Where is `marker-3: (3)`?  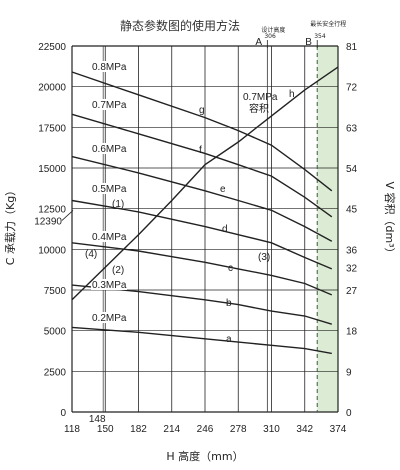
marker-3: (3) is located at coordinates (264, 257).